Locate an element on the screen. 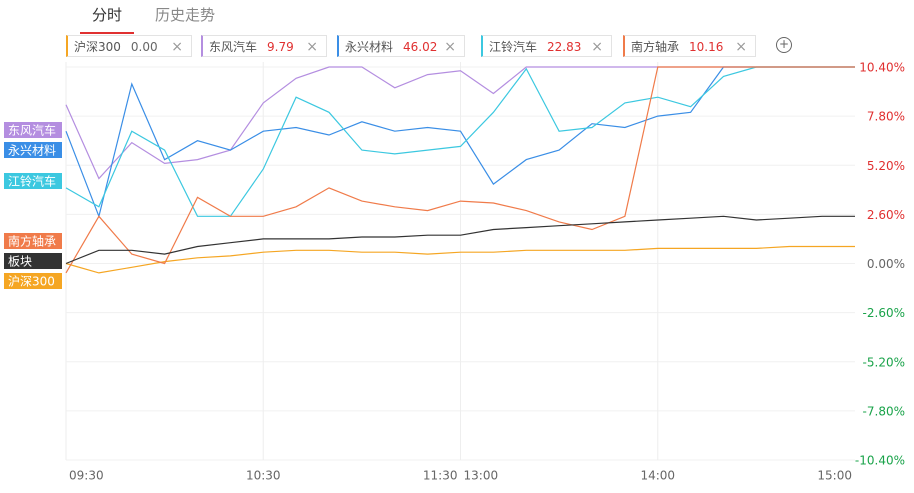  series-tag-label: 永兴材料 is located at coordinates (32, 151).